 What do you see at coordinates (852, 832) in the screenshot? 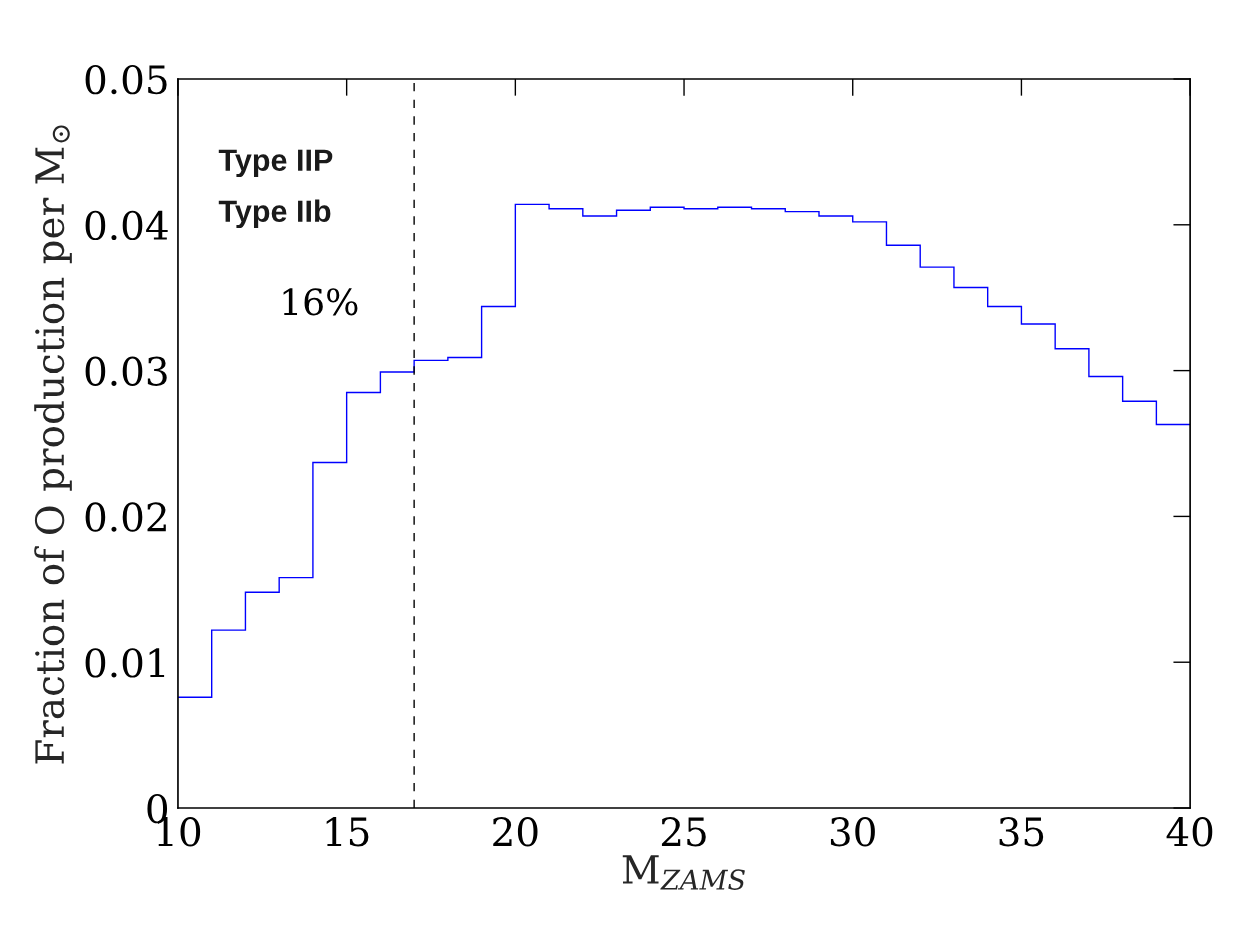
I see `x-tick-label: 30` at bounding box center [852, 832].